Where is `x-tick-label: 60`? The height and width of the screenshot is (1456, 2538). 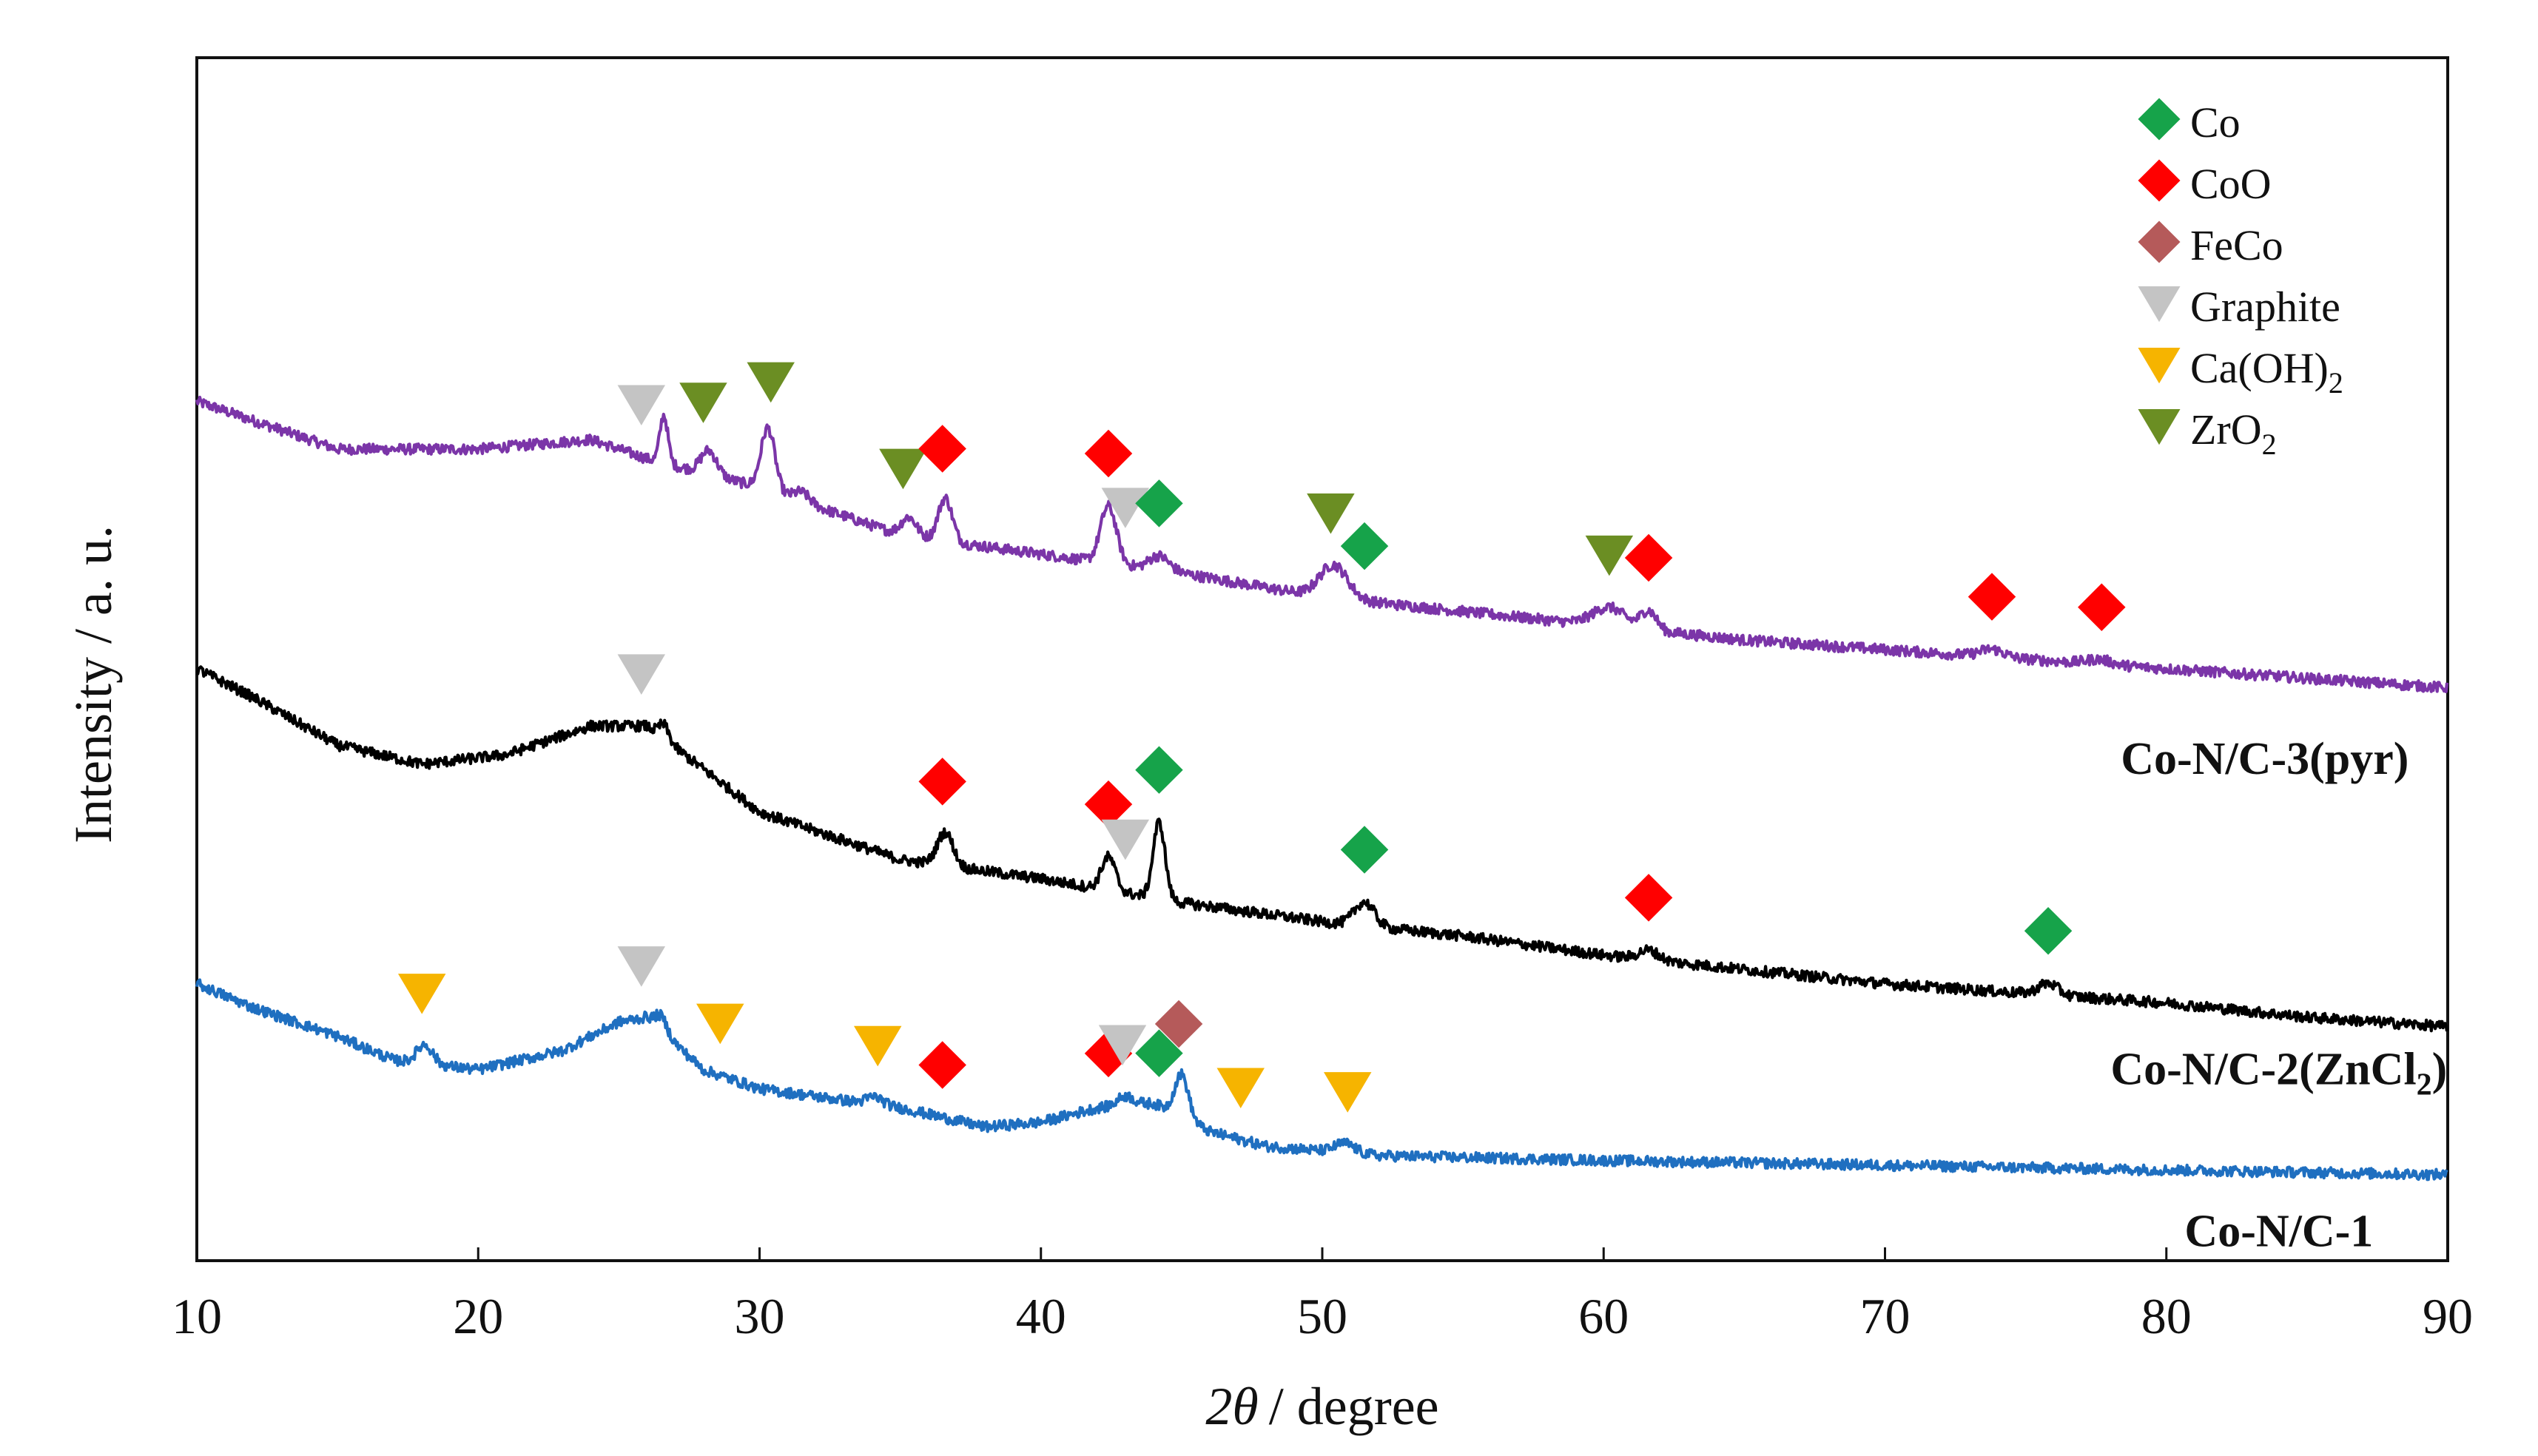
x-tick-label: 60 is located at coordinates (1604, 1316).